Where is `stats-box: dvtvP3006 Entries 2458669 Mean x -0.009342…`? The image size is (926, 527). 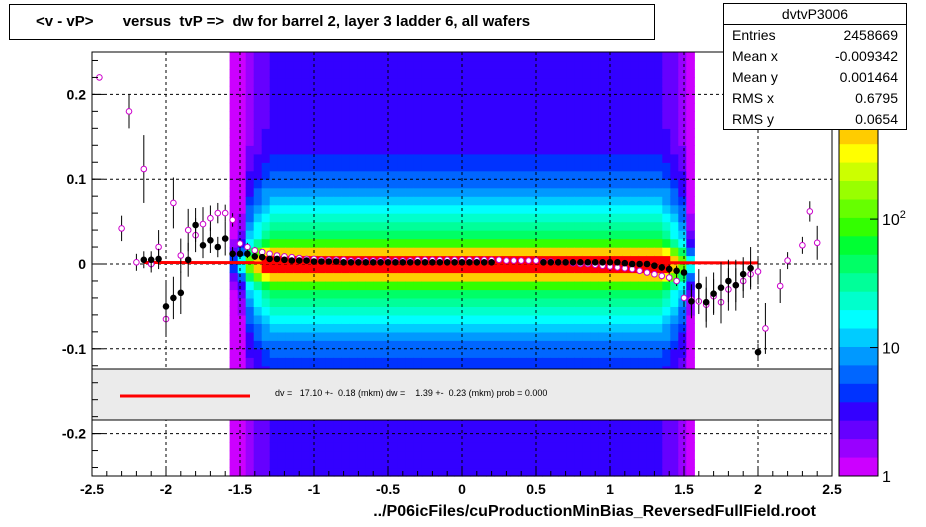 stats-box: dvtvP3006 Entries 2458669 Mean x -0.009342… is located at coordinates (815, 66).